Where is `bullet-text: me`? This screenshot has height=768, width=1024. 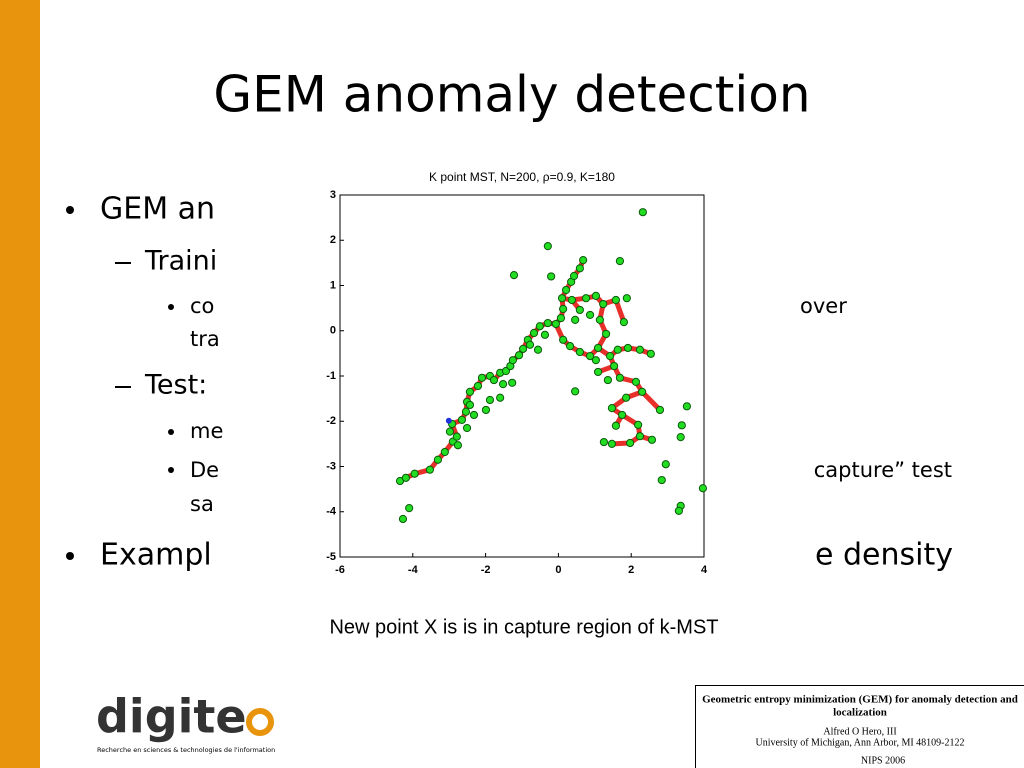 bullet-text: me is located at coordinates (206, 431).